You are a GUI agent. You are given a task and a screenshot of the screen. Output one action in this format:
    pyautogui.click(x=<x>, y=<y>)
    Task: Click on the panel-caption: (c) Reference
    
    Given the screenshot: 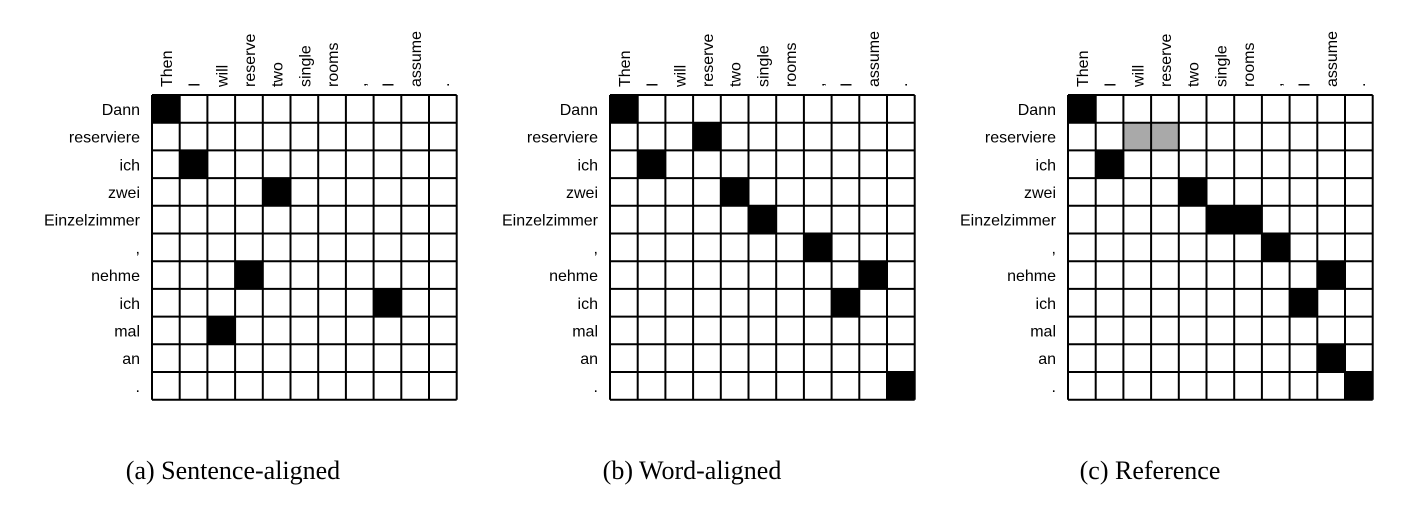 What is the action you would take?
    pyautogui.click(x=1150, y=470)
    